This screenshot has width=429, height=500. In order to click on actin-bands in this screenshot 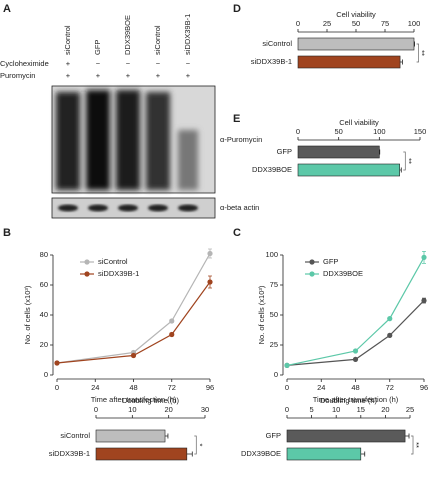, I will do `click(128, 208)`.